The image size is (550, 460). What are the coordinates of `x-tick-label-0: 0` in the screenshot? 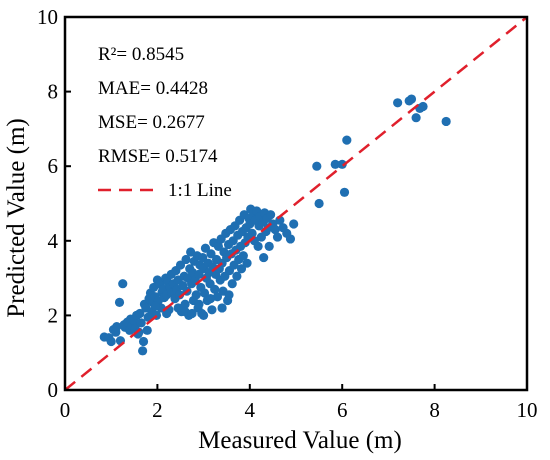 It's located at (65, 410).